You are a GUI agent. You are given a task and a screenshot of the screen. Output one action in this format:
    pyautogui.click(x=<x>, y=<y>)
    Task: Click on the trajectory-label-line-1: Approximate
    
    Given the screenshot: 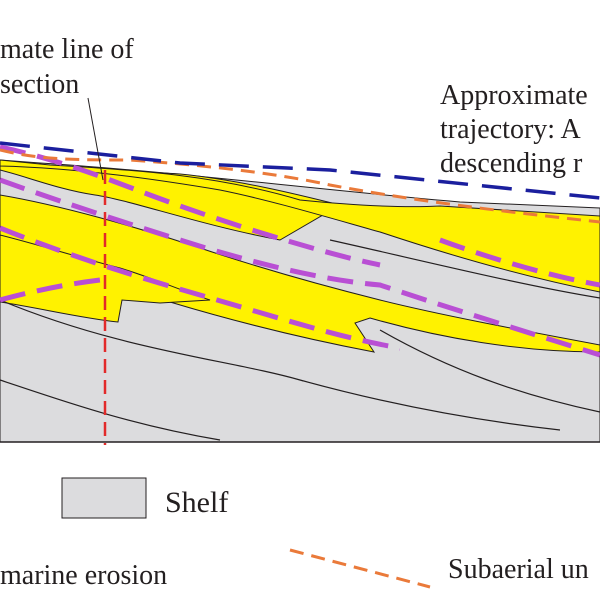 What is the action you would take?
    pyautogui.click(x=514, y=95)
    